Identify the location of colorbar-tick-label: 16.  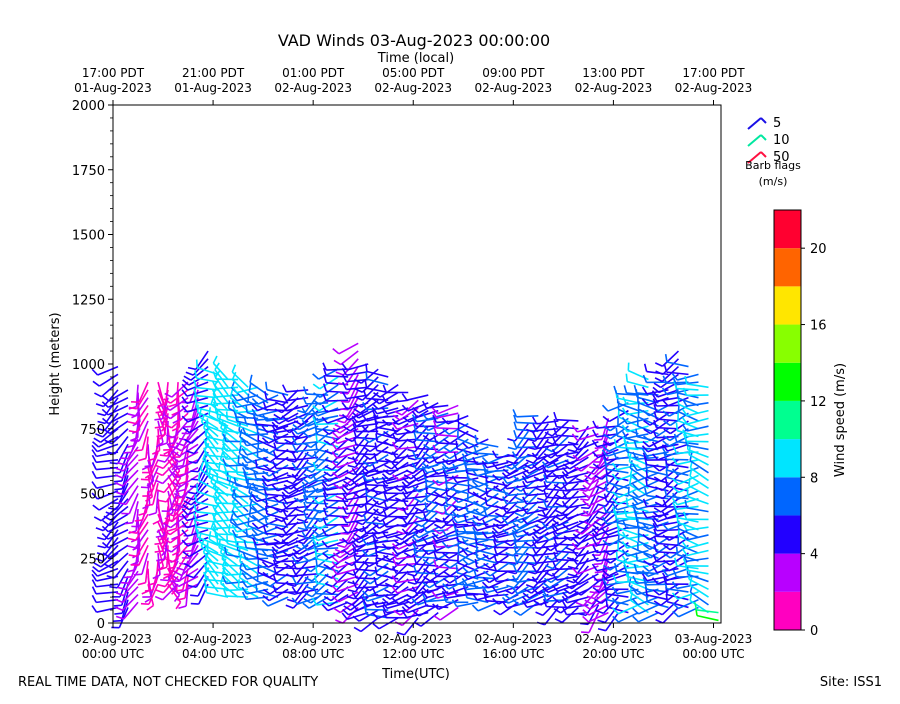
(818, 326).